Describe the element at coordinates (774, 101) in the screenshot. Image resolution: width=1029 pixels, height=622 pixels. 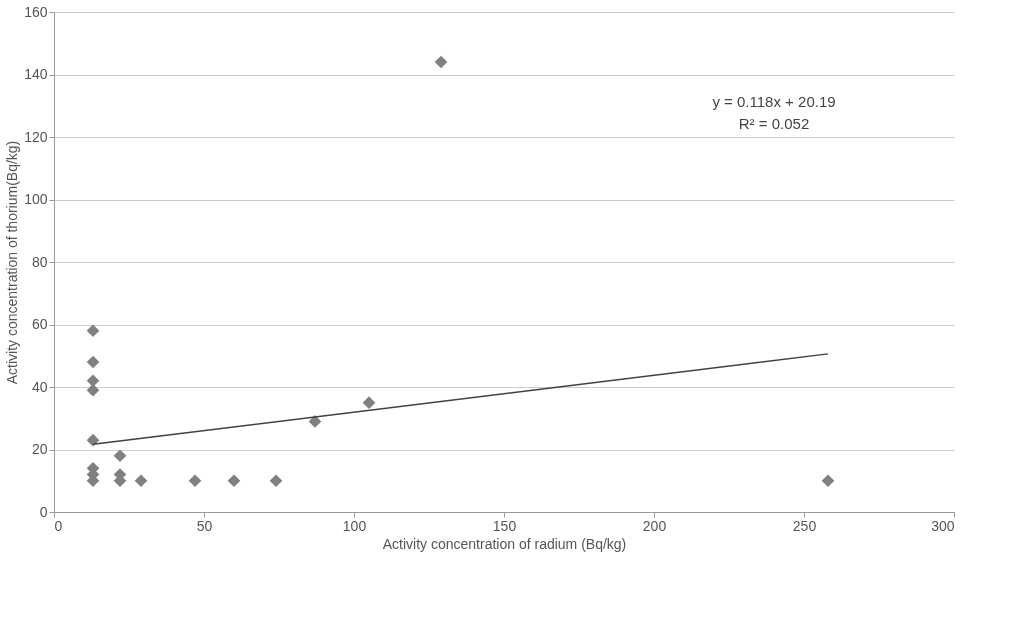
I see `annotation: y = 0.118x + 20.19` at that location.